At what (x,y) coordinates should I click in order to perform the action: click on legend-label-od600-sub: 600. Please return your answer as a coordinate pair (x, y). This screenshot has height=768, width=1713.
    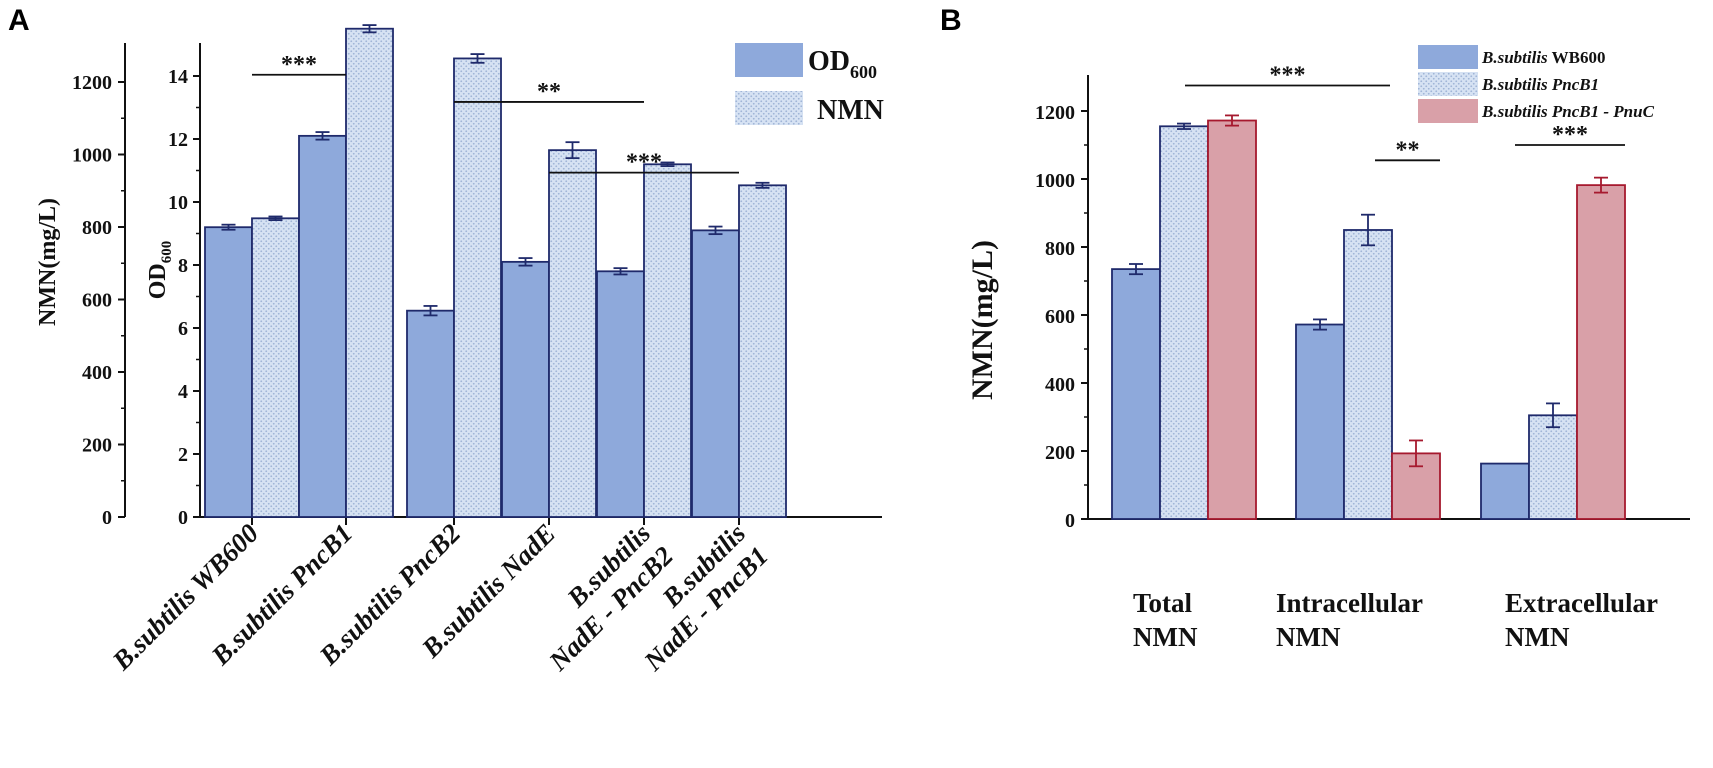
    Looking at the image, I should click on (863, 72).